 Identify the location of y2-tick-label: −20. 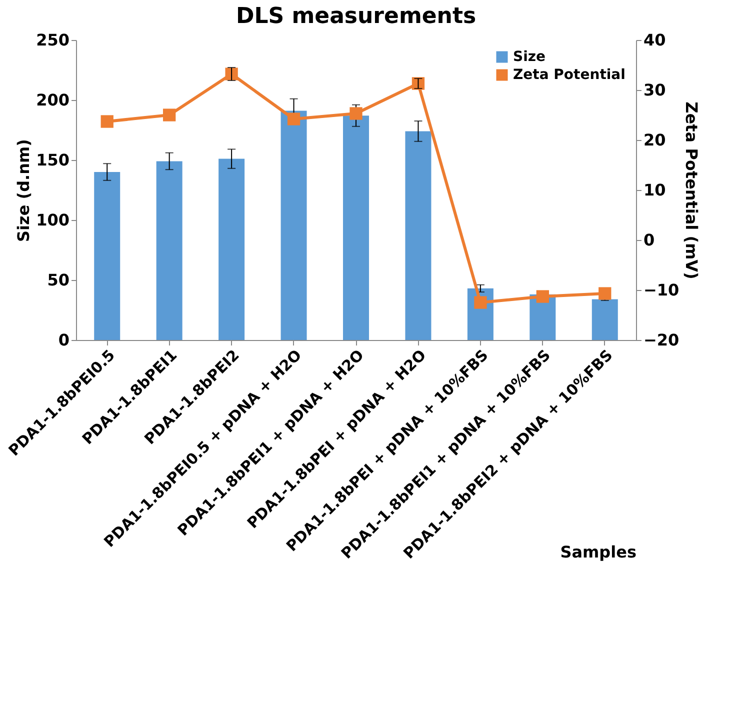
(662, 340).